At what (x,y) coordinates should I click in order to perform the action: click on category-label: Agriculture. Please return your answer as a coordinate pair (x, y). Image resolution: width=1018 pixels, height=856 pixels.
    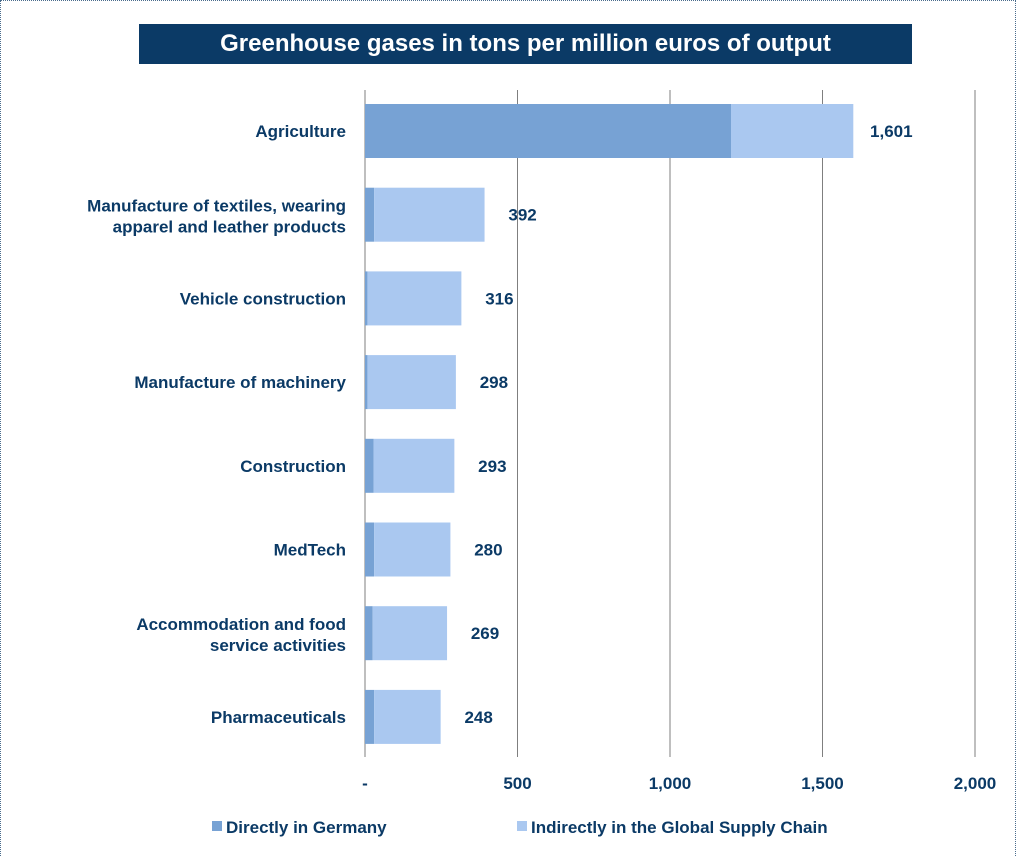
    Looking at the image, I should click on (300, 131).